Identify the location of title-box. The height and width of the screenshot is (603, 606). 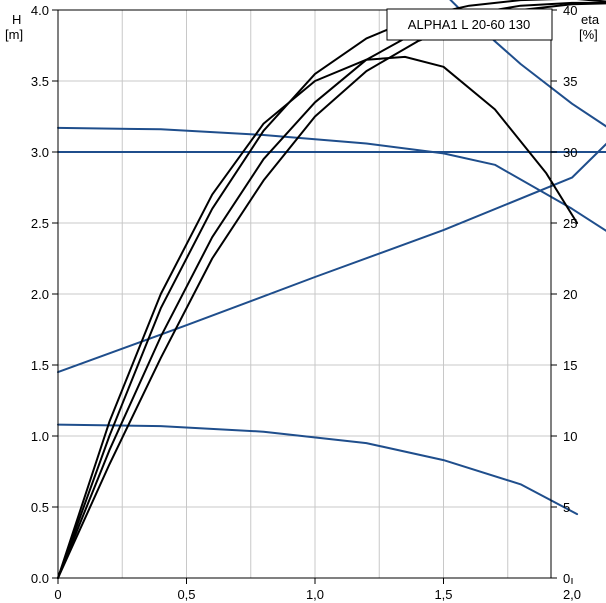
(469, 24).